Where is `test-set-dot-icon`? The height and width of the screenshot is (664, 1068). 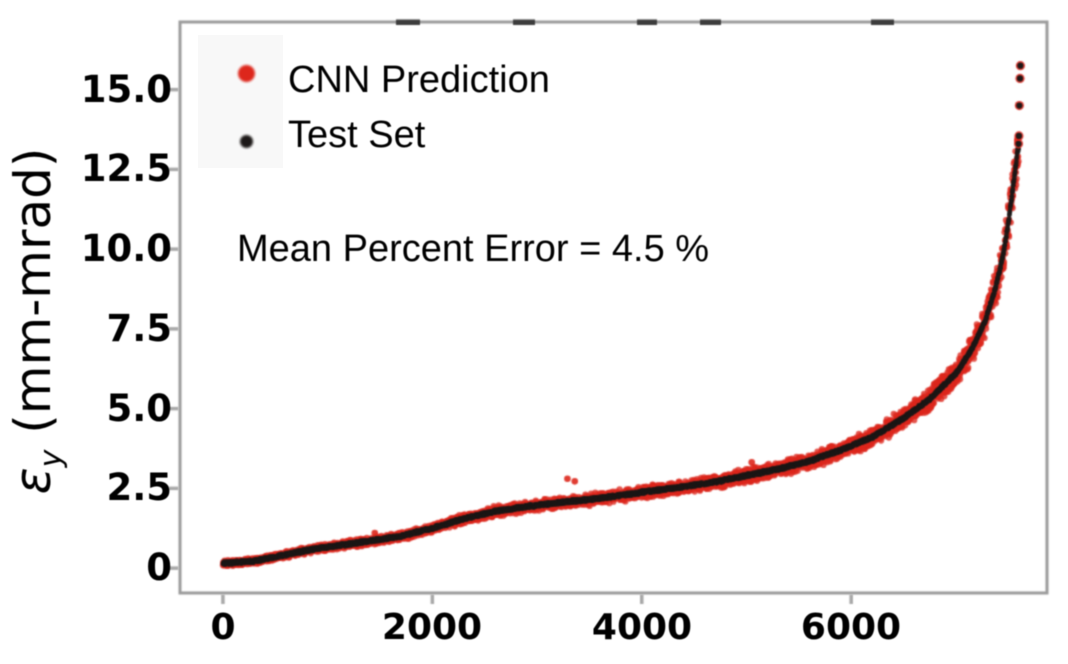
test-set-dot-icon is located at coordinates (246, 141).